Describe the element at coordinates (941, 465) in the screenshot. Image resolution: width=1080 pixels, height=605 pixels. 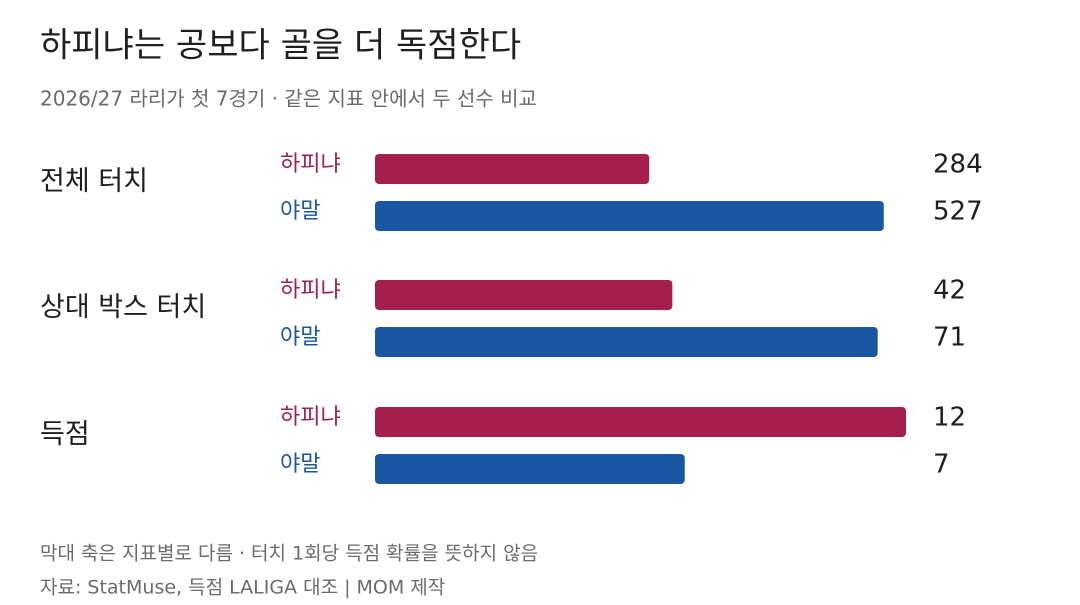
I see `value-label: 7` at that location.